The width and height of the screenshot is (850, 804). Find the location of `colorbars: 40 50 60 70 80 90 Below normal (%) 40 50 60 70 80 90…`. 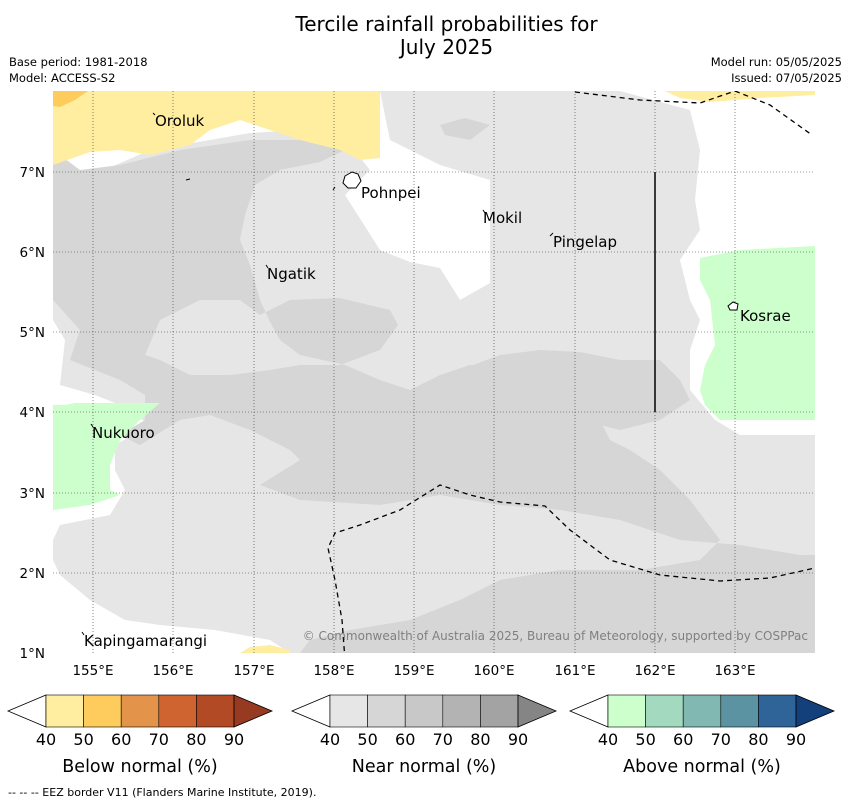

colorbars: 40 50 60 70 80 90 Below normal (%) 40 50 60 70 80 90… is located at coordinates (421, 735).